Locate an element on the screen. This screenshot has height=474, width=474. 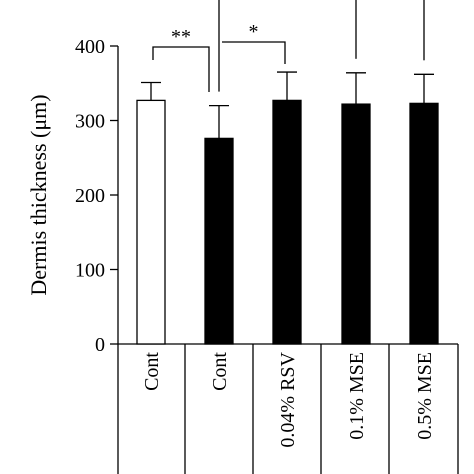
y-tick-label: 300 is located at coordinates (90, 122).